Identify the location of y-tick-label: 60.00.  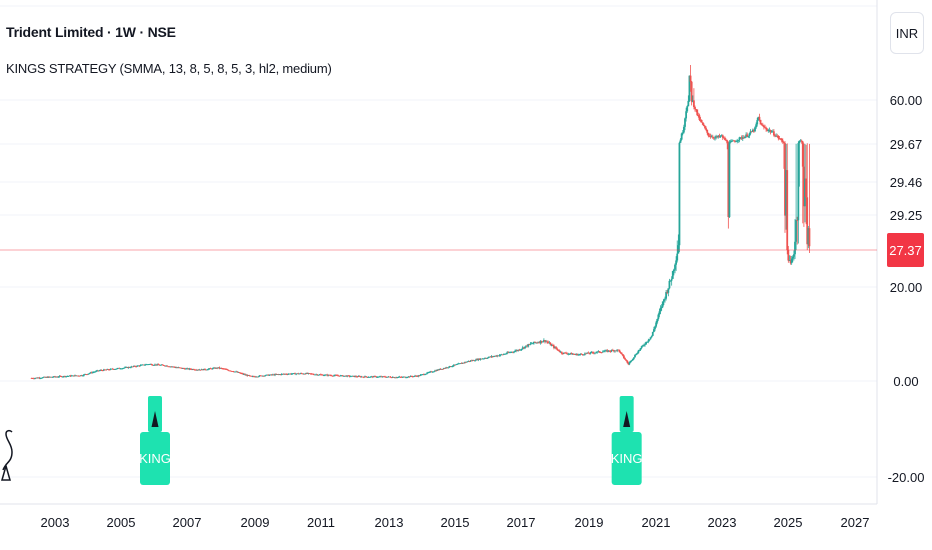
(906, 100).